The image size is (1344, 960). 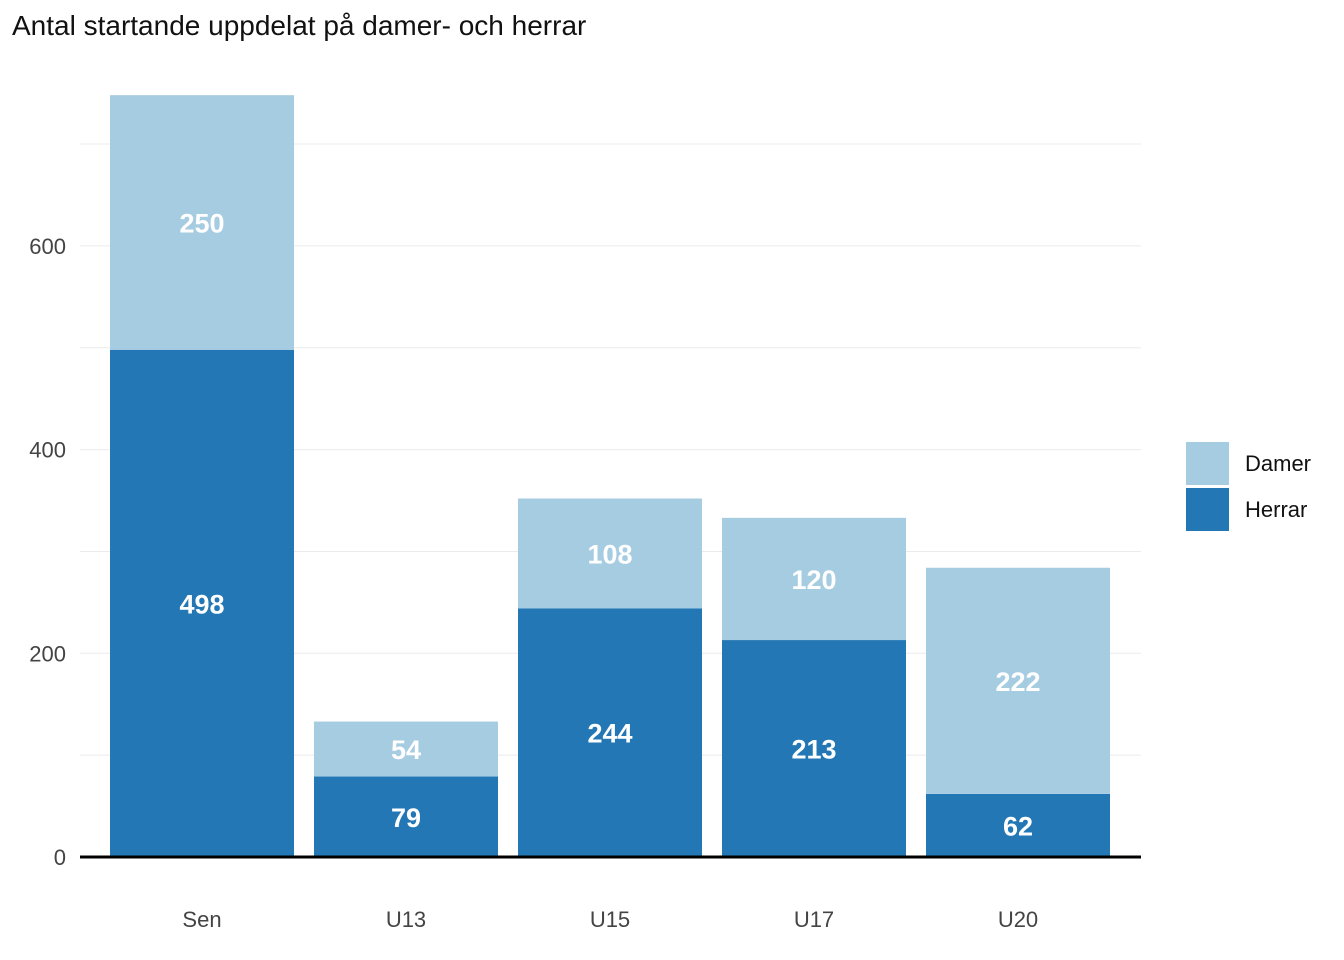 I want to click on legend-swatch-herrar, so click(x=1207, y=509).